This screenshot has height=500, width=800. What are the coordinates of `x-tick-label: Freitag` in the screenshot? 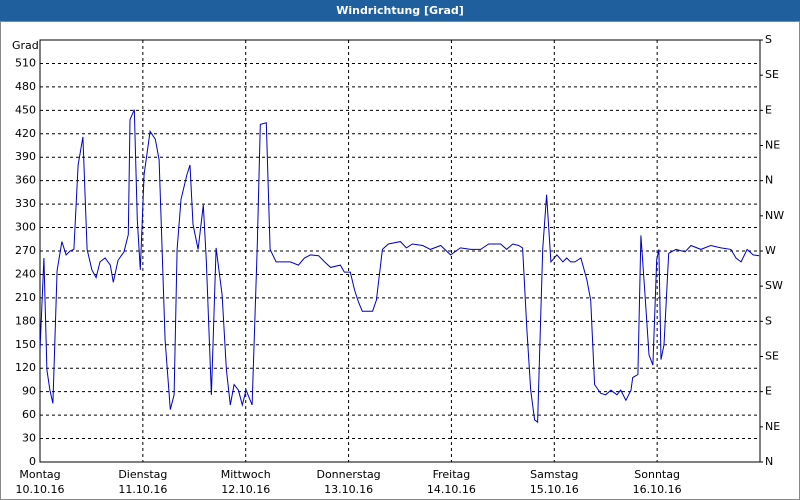 It's located at (452, 474).